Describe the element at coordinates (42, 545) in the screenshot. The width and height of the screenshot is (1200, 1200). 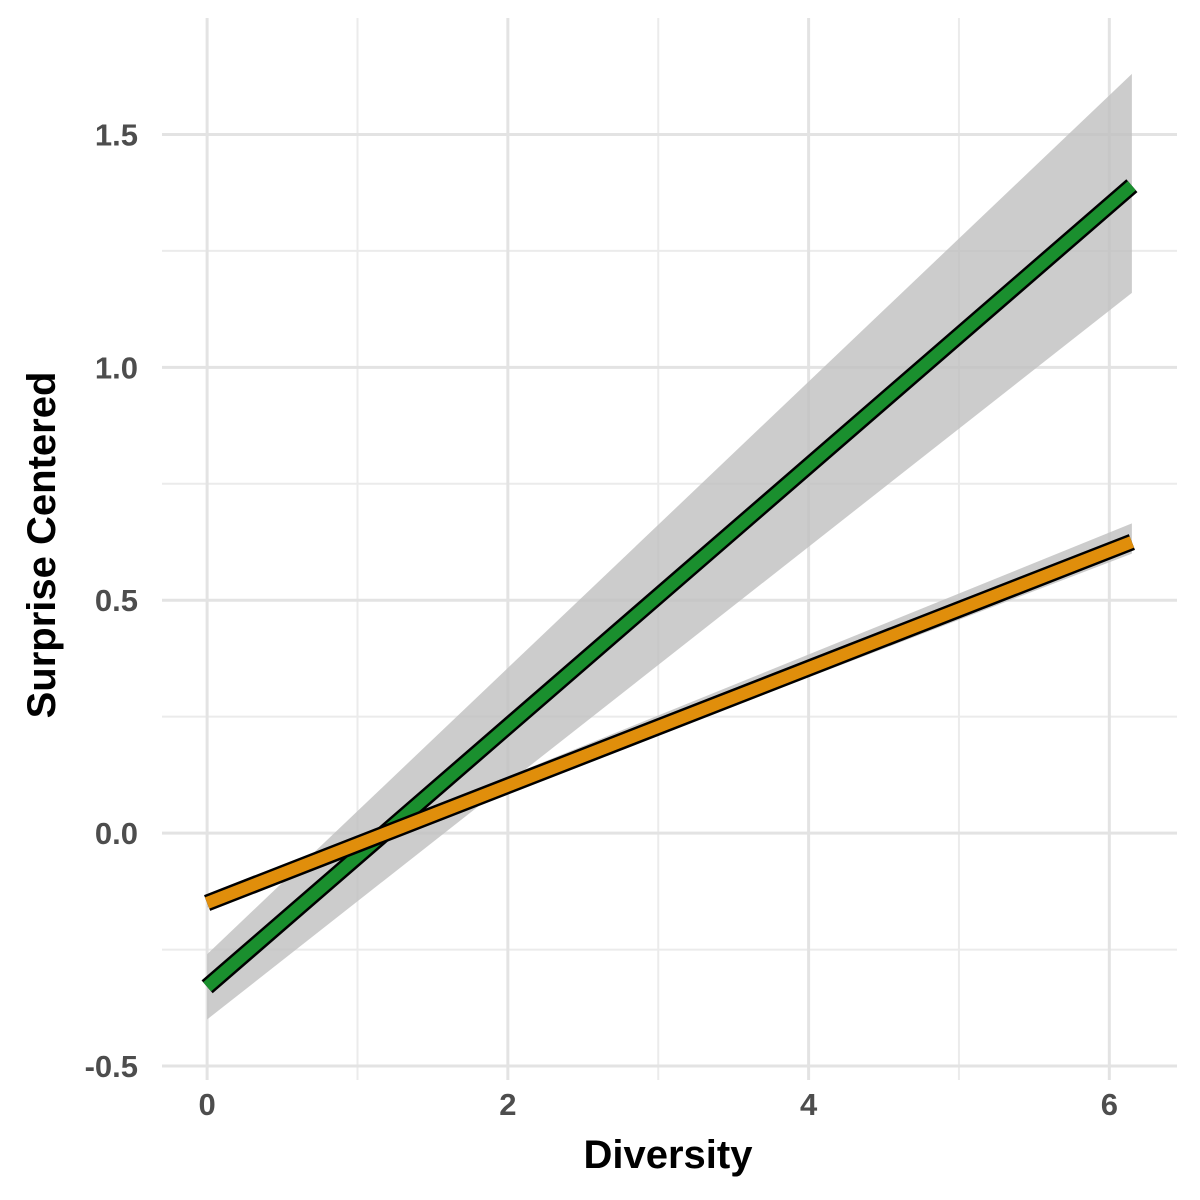
I see `y-axis-title: Surprise Centered` at that location.